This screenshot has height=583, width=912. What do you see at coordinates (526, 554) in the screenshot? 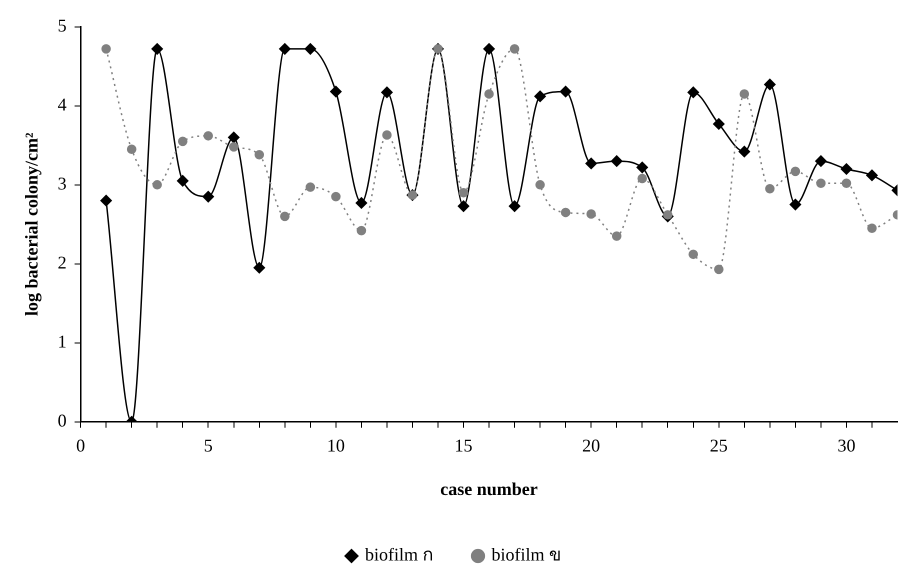
I see `legend-label: biofilm ข` at bounding box center [526, 554].